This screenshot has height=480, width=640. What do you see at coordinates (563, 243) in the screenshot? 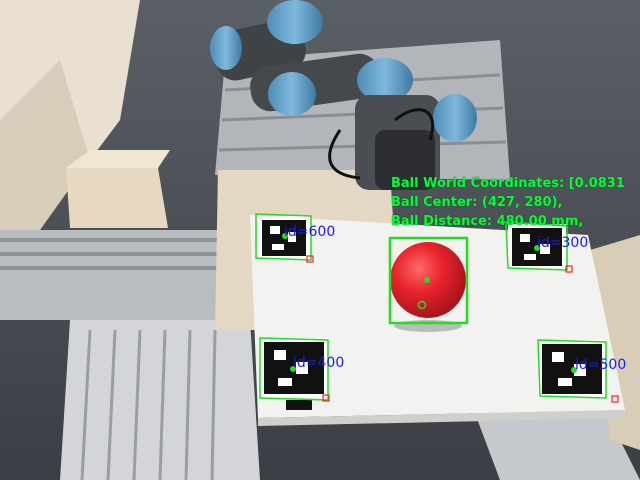
I see `marker-label-300: id=300` at bounding box center [563, 243].